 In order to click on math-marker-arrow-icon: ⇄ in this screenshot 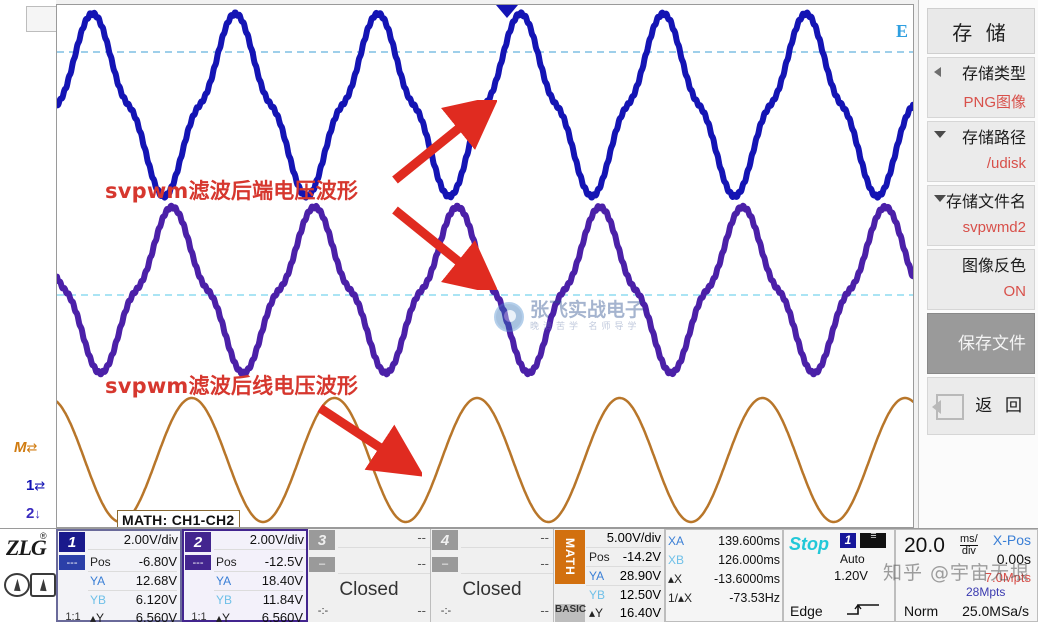, I will do `click(32, 447)`.